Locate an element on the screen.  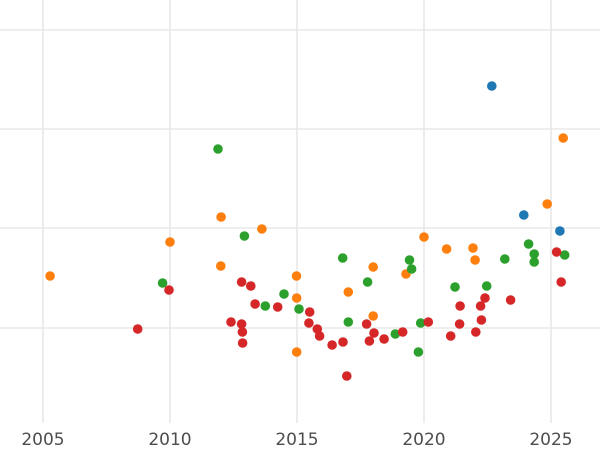
x-tick-label: 2010 is located at coordinates (169, 440).